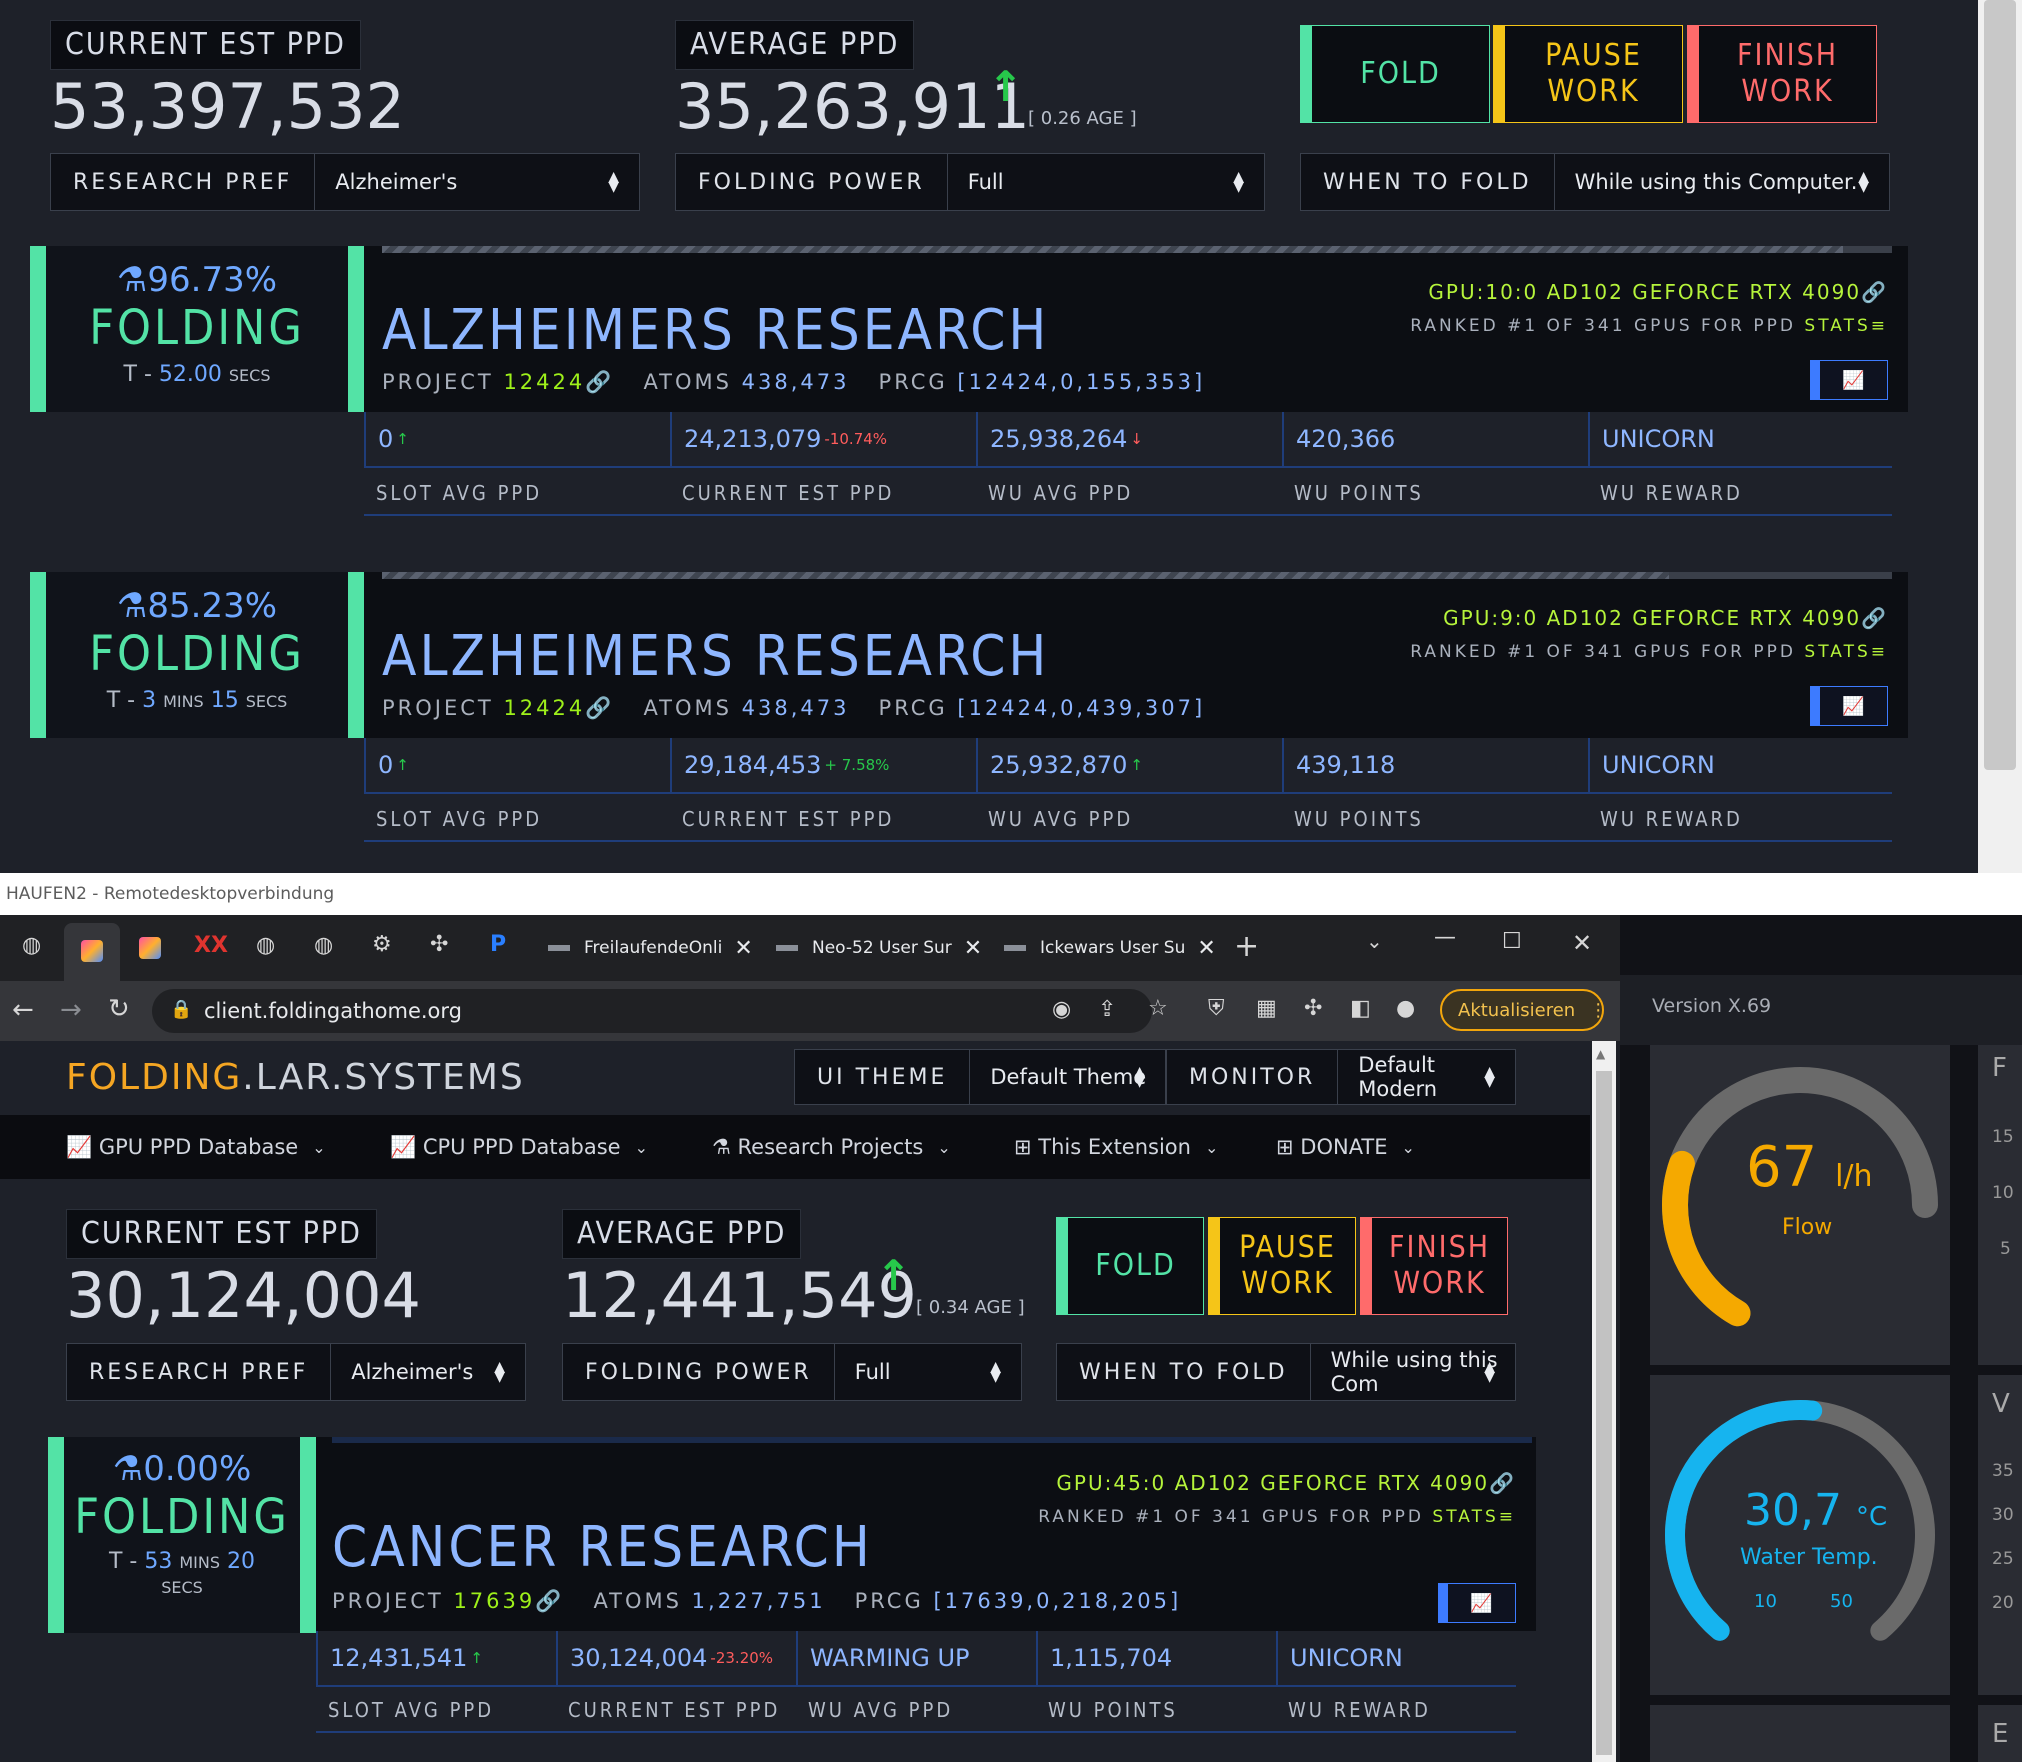  Describe the element at coordinates (1863, 182) in the screenshot. I see `select-caret-icon: ▲ ▼` at that location.